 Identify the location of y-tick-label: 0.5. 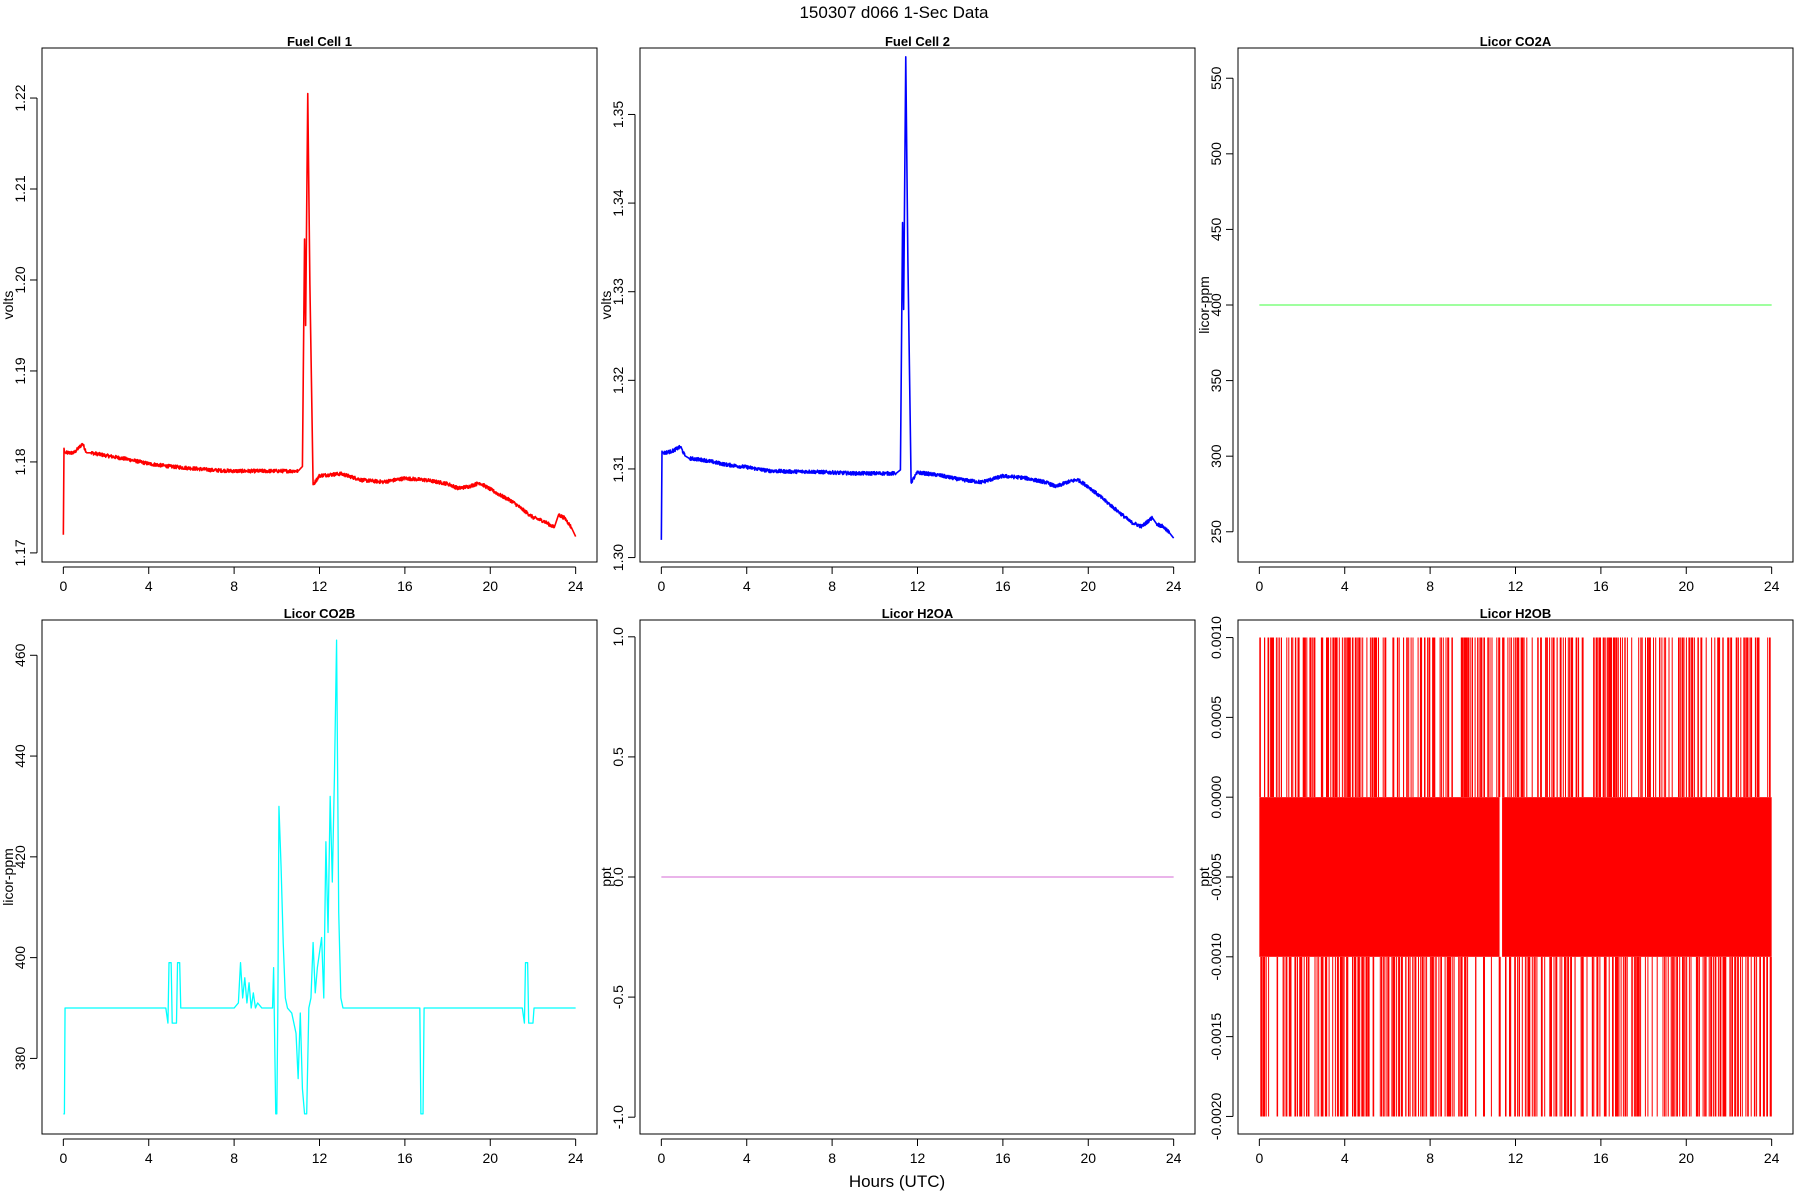
(618, 757).